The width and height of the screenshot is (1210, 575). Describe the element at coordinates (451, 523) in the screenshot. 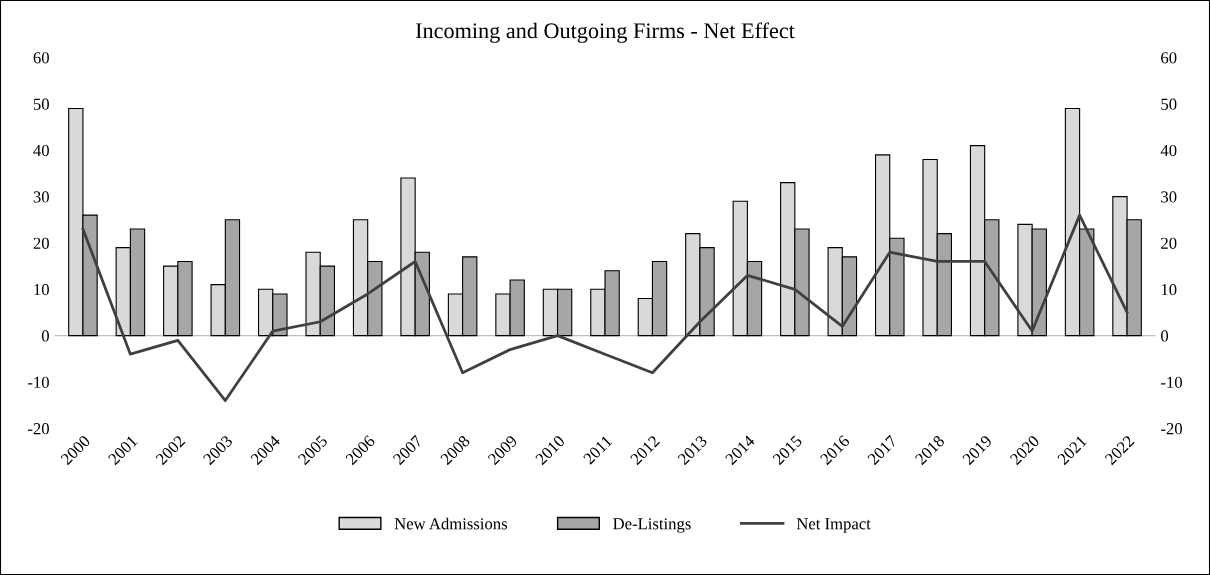

I see `legend-label: New Admissions` at that location.